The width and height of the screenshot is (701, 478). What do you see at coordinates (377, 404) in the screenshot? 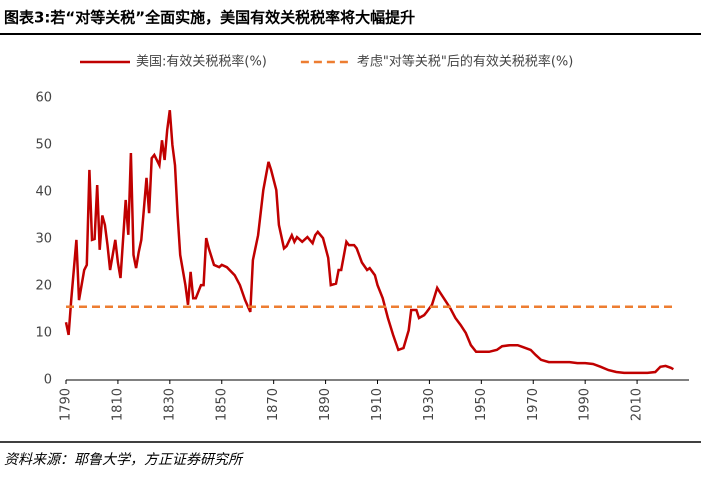
I see `x-tick-label: 1910` at bounding box center [377, 404].